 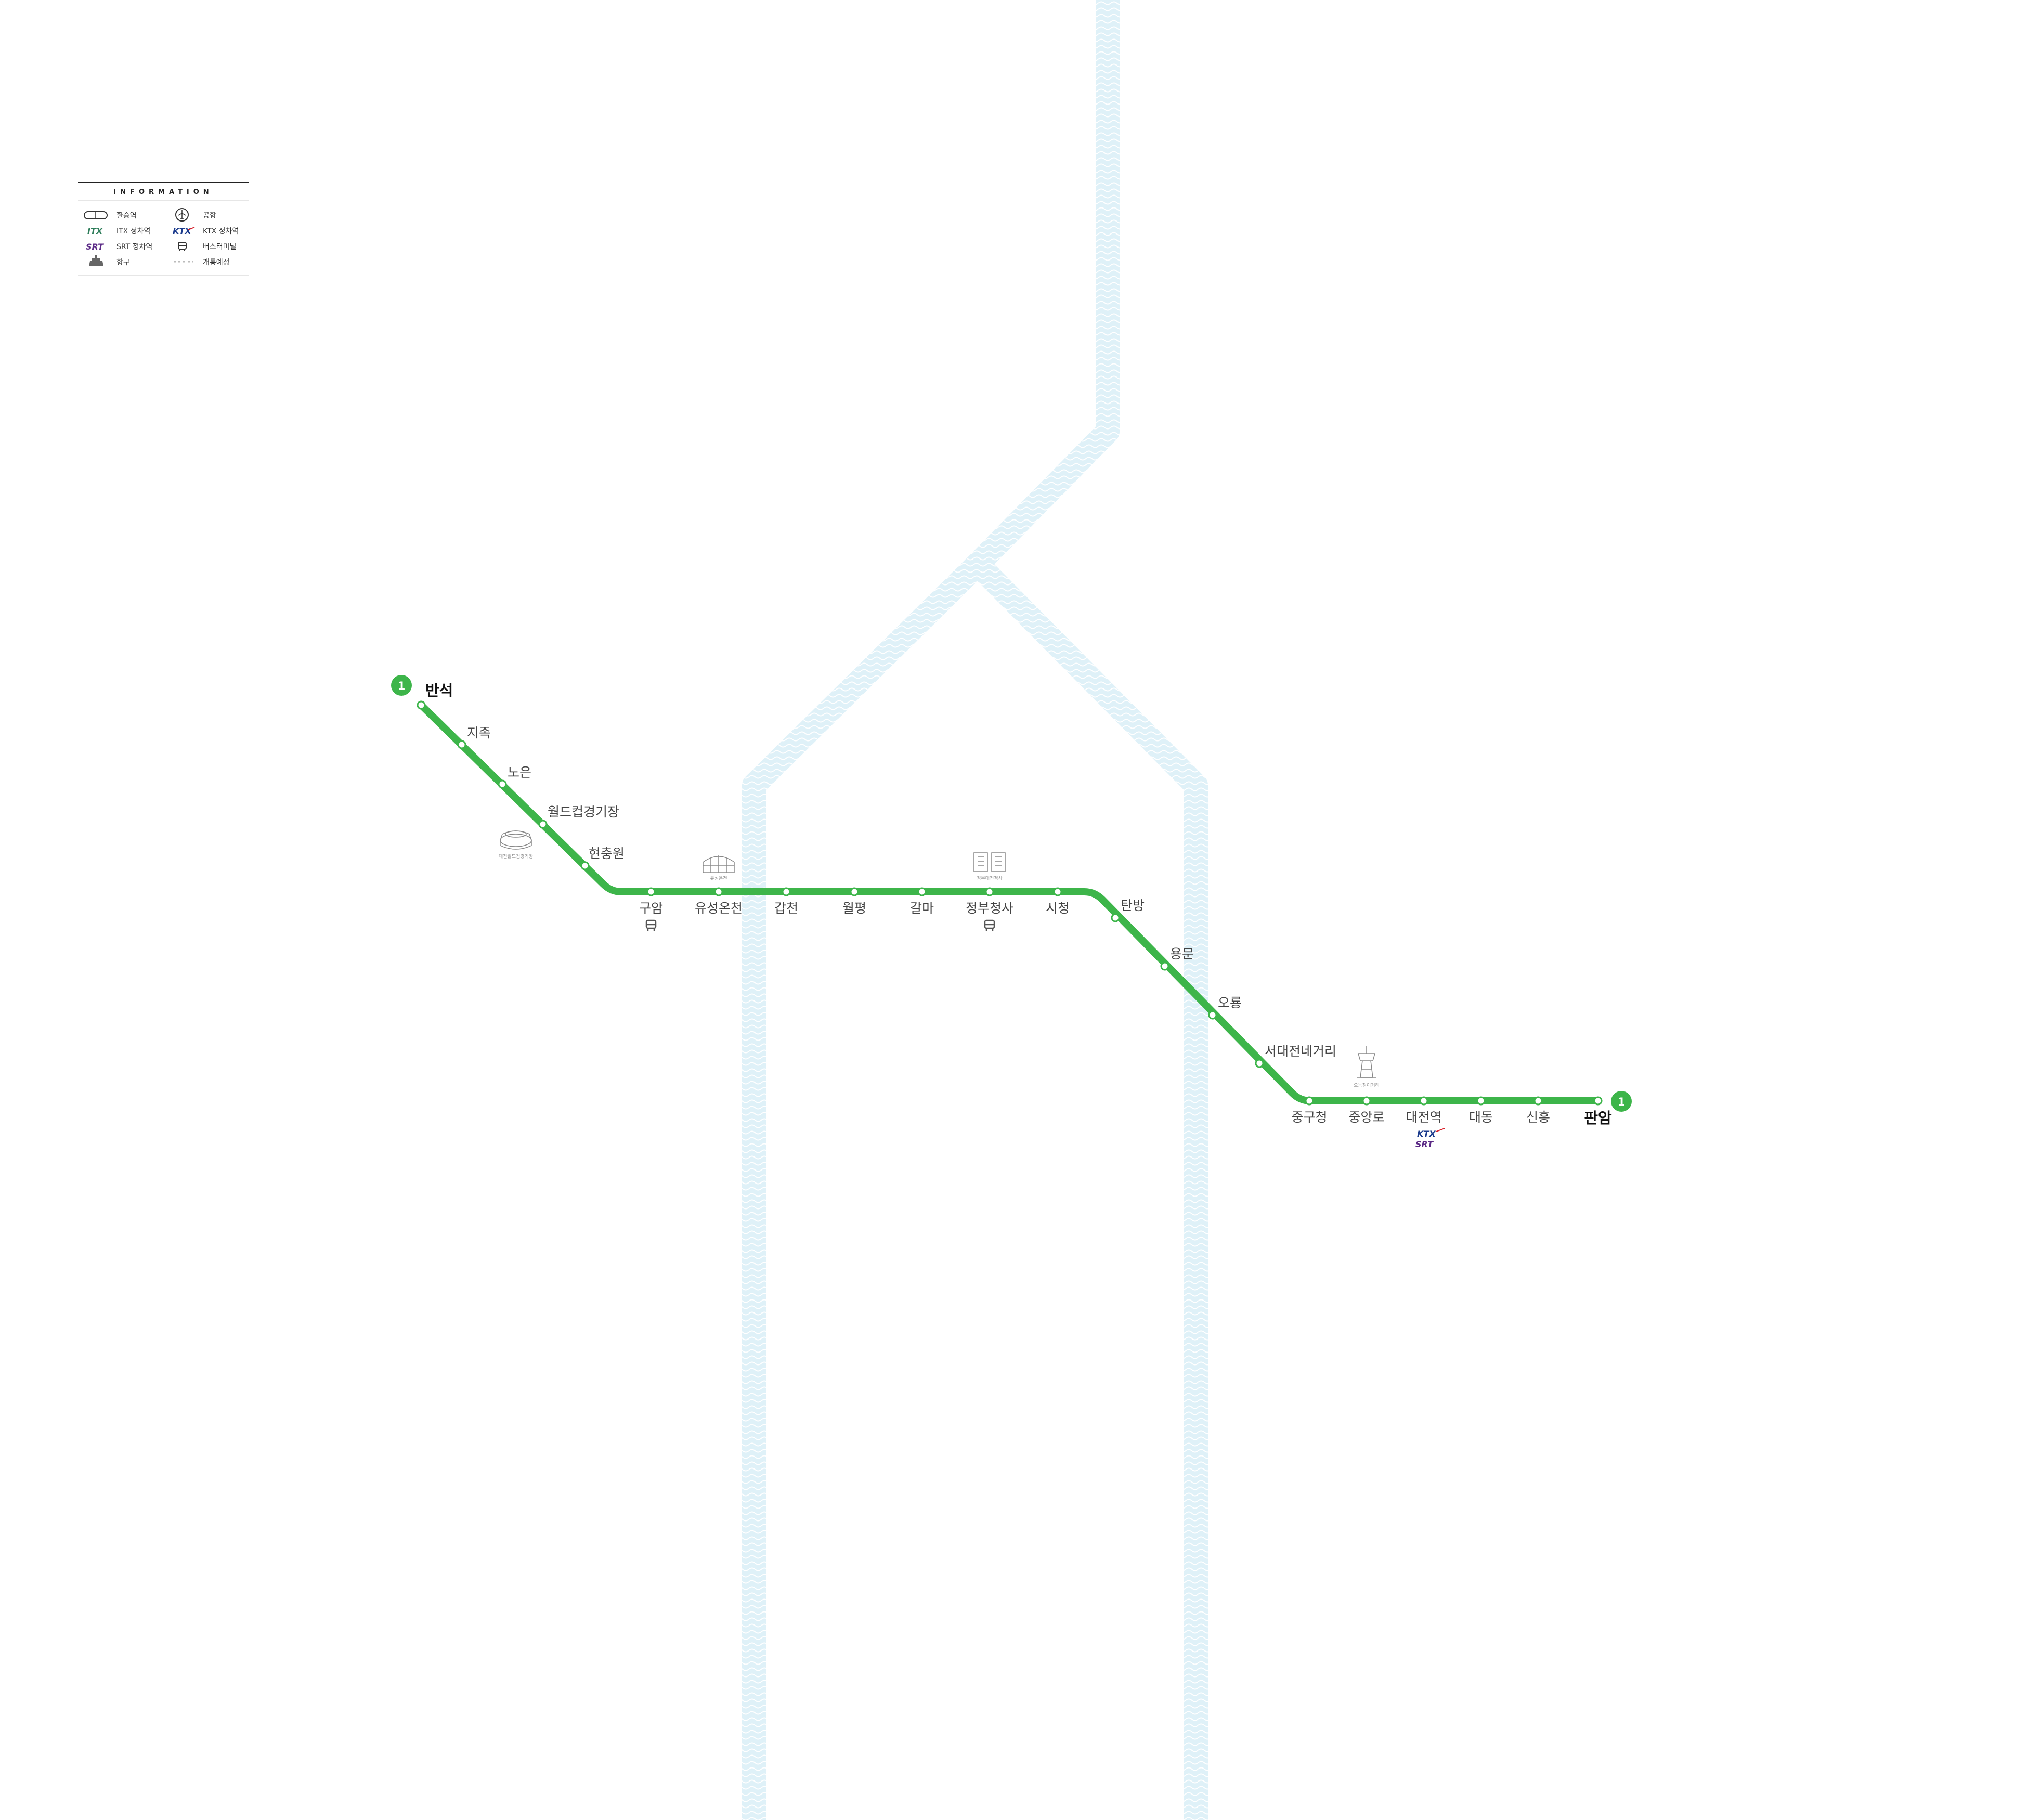 What do you see at coordinates (516, 840) in the screenshot?
I see `stadium-icon` at bounding box center [516, 840].